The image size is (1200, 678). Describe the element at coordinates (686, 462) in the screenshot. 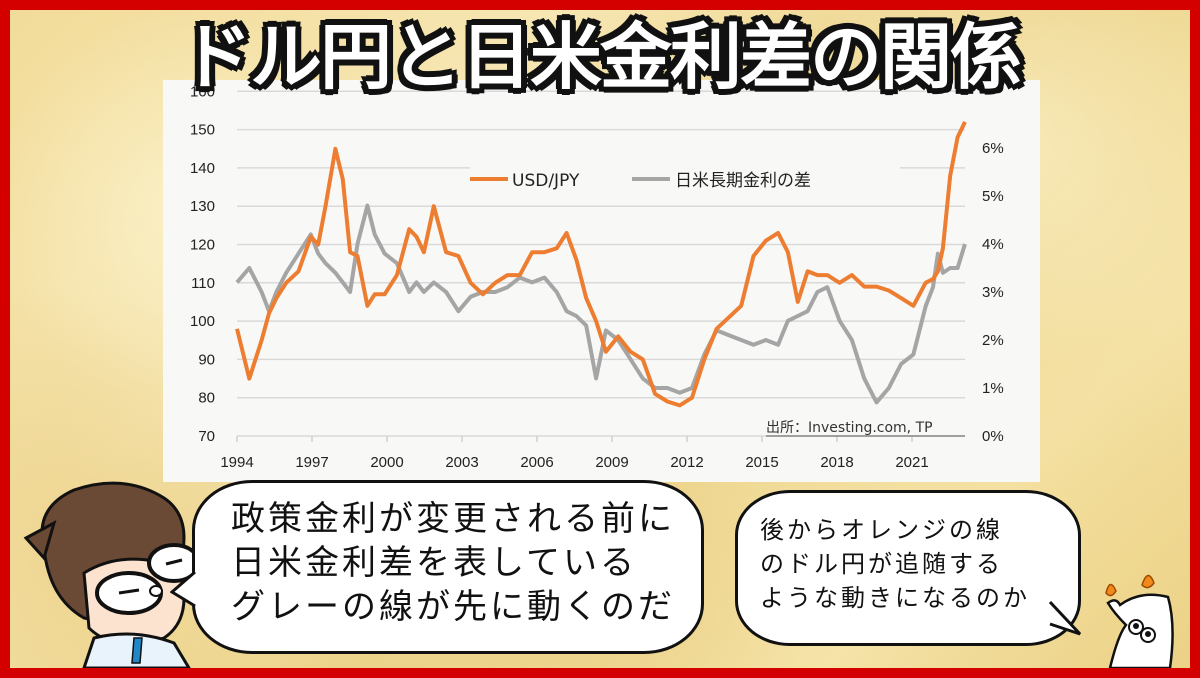

I see `x-axis-tick: 2012` at that location.